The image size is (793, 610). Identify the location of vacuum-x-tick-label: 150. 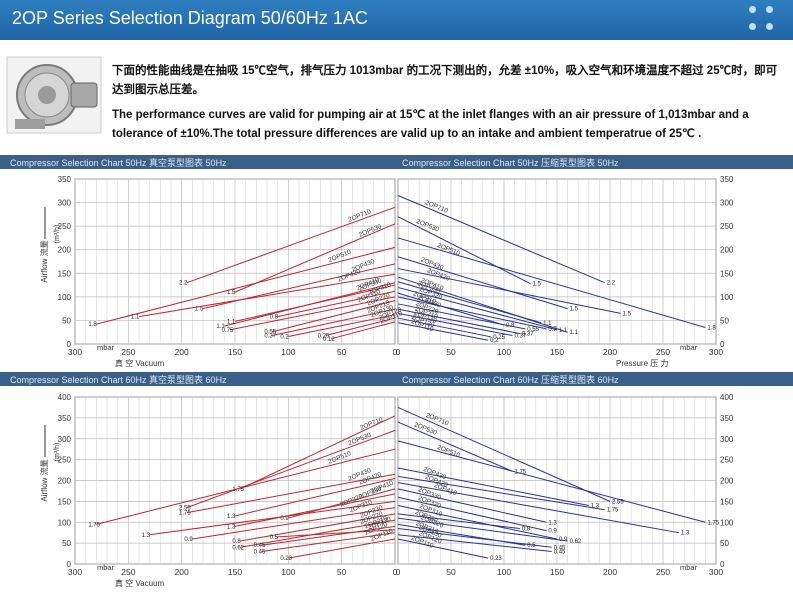
(235, 572).